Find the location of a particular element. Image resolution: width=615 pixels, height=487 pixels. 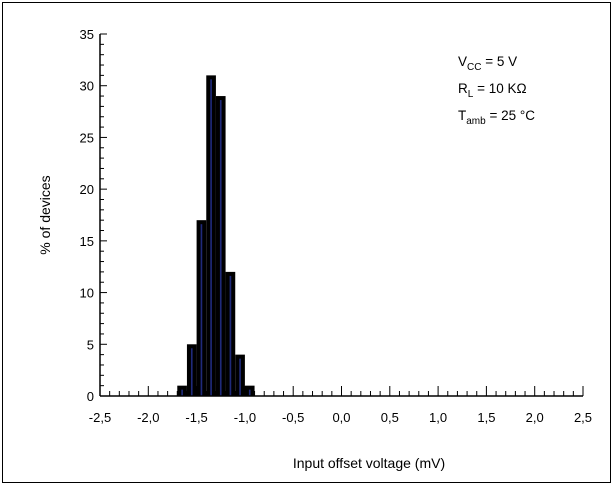

condition-annotation: Tamb = 25 °C is located at coordinates (496, 117).